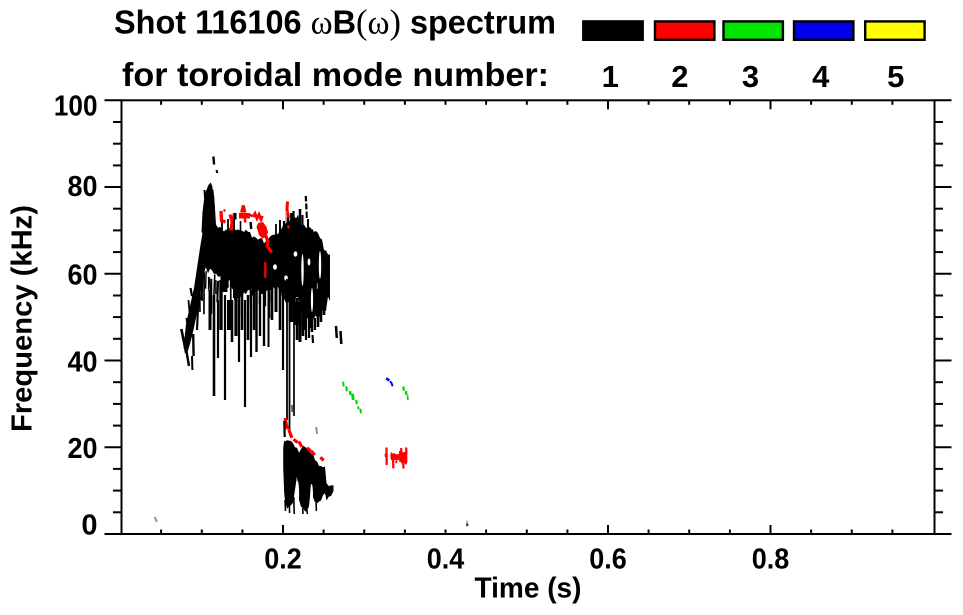  I want to click on svg-text: Time (s), so click(528, 588).